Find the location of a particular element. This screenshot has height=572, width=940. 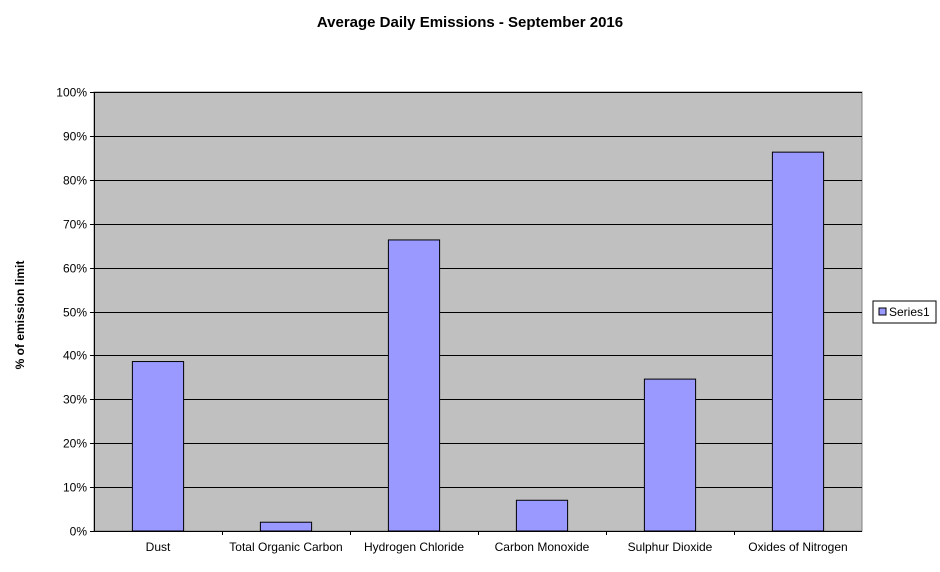

y-tick-label: 20% is located at coordinates (75, 444).